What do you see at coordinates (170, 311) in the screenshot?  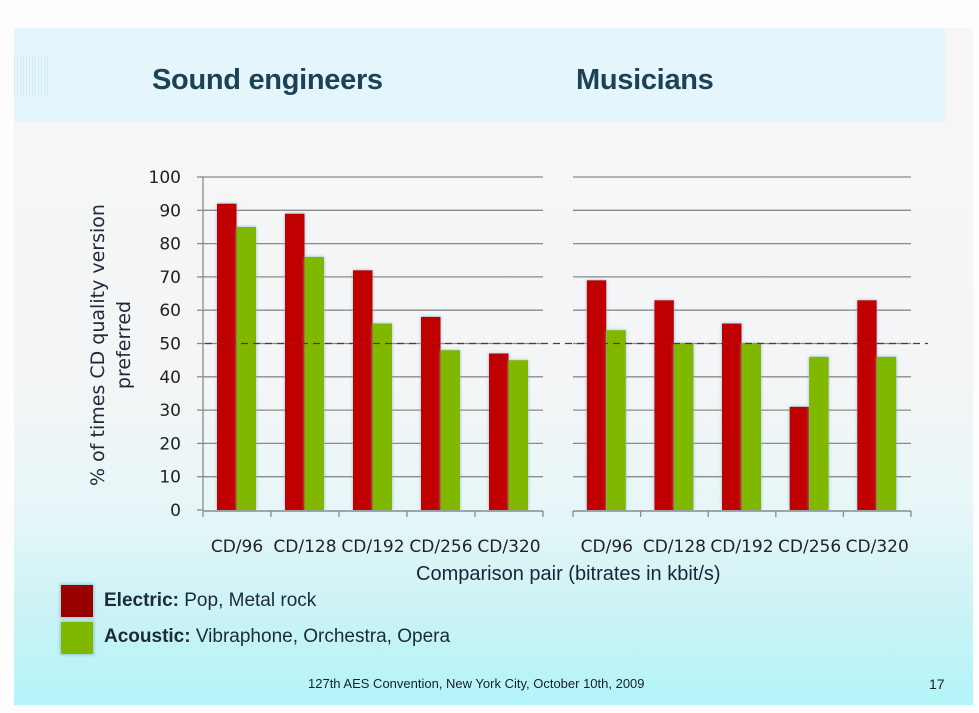 I see `y-tick-label-60: 60` at bounding box center [170, 311].